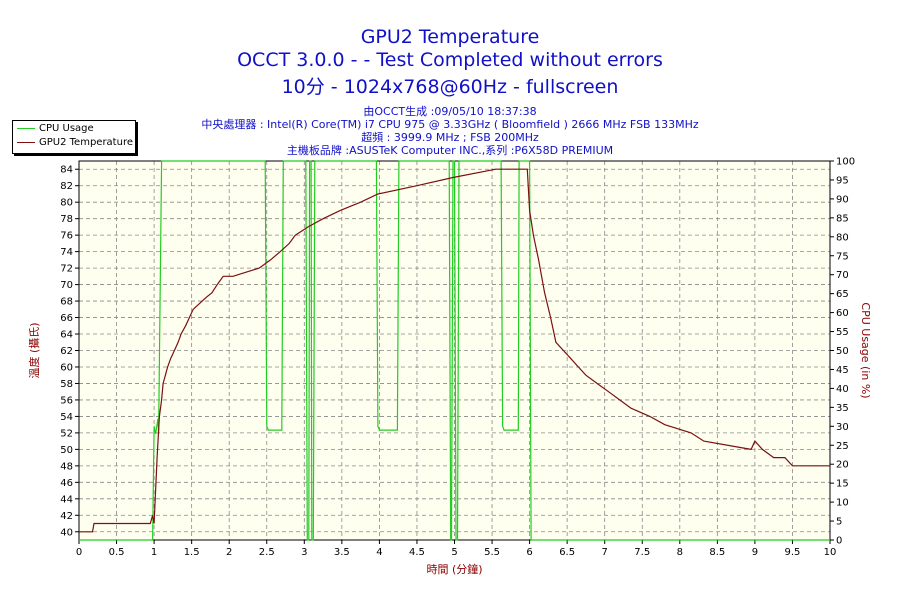 The height and width of the screenshot is (600, 900). Describe the element at coordinates (66, 269) in the screenshot. I see `y-tick-label: 72` at that location.